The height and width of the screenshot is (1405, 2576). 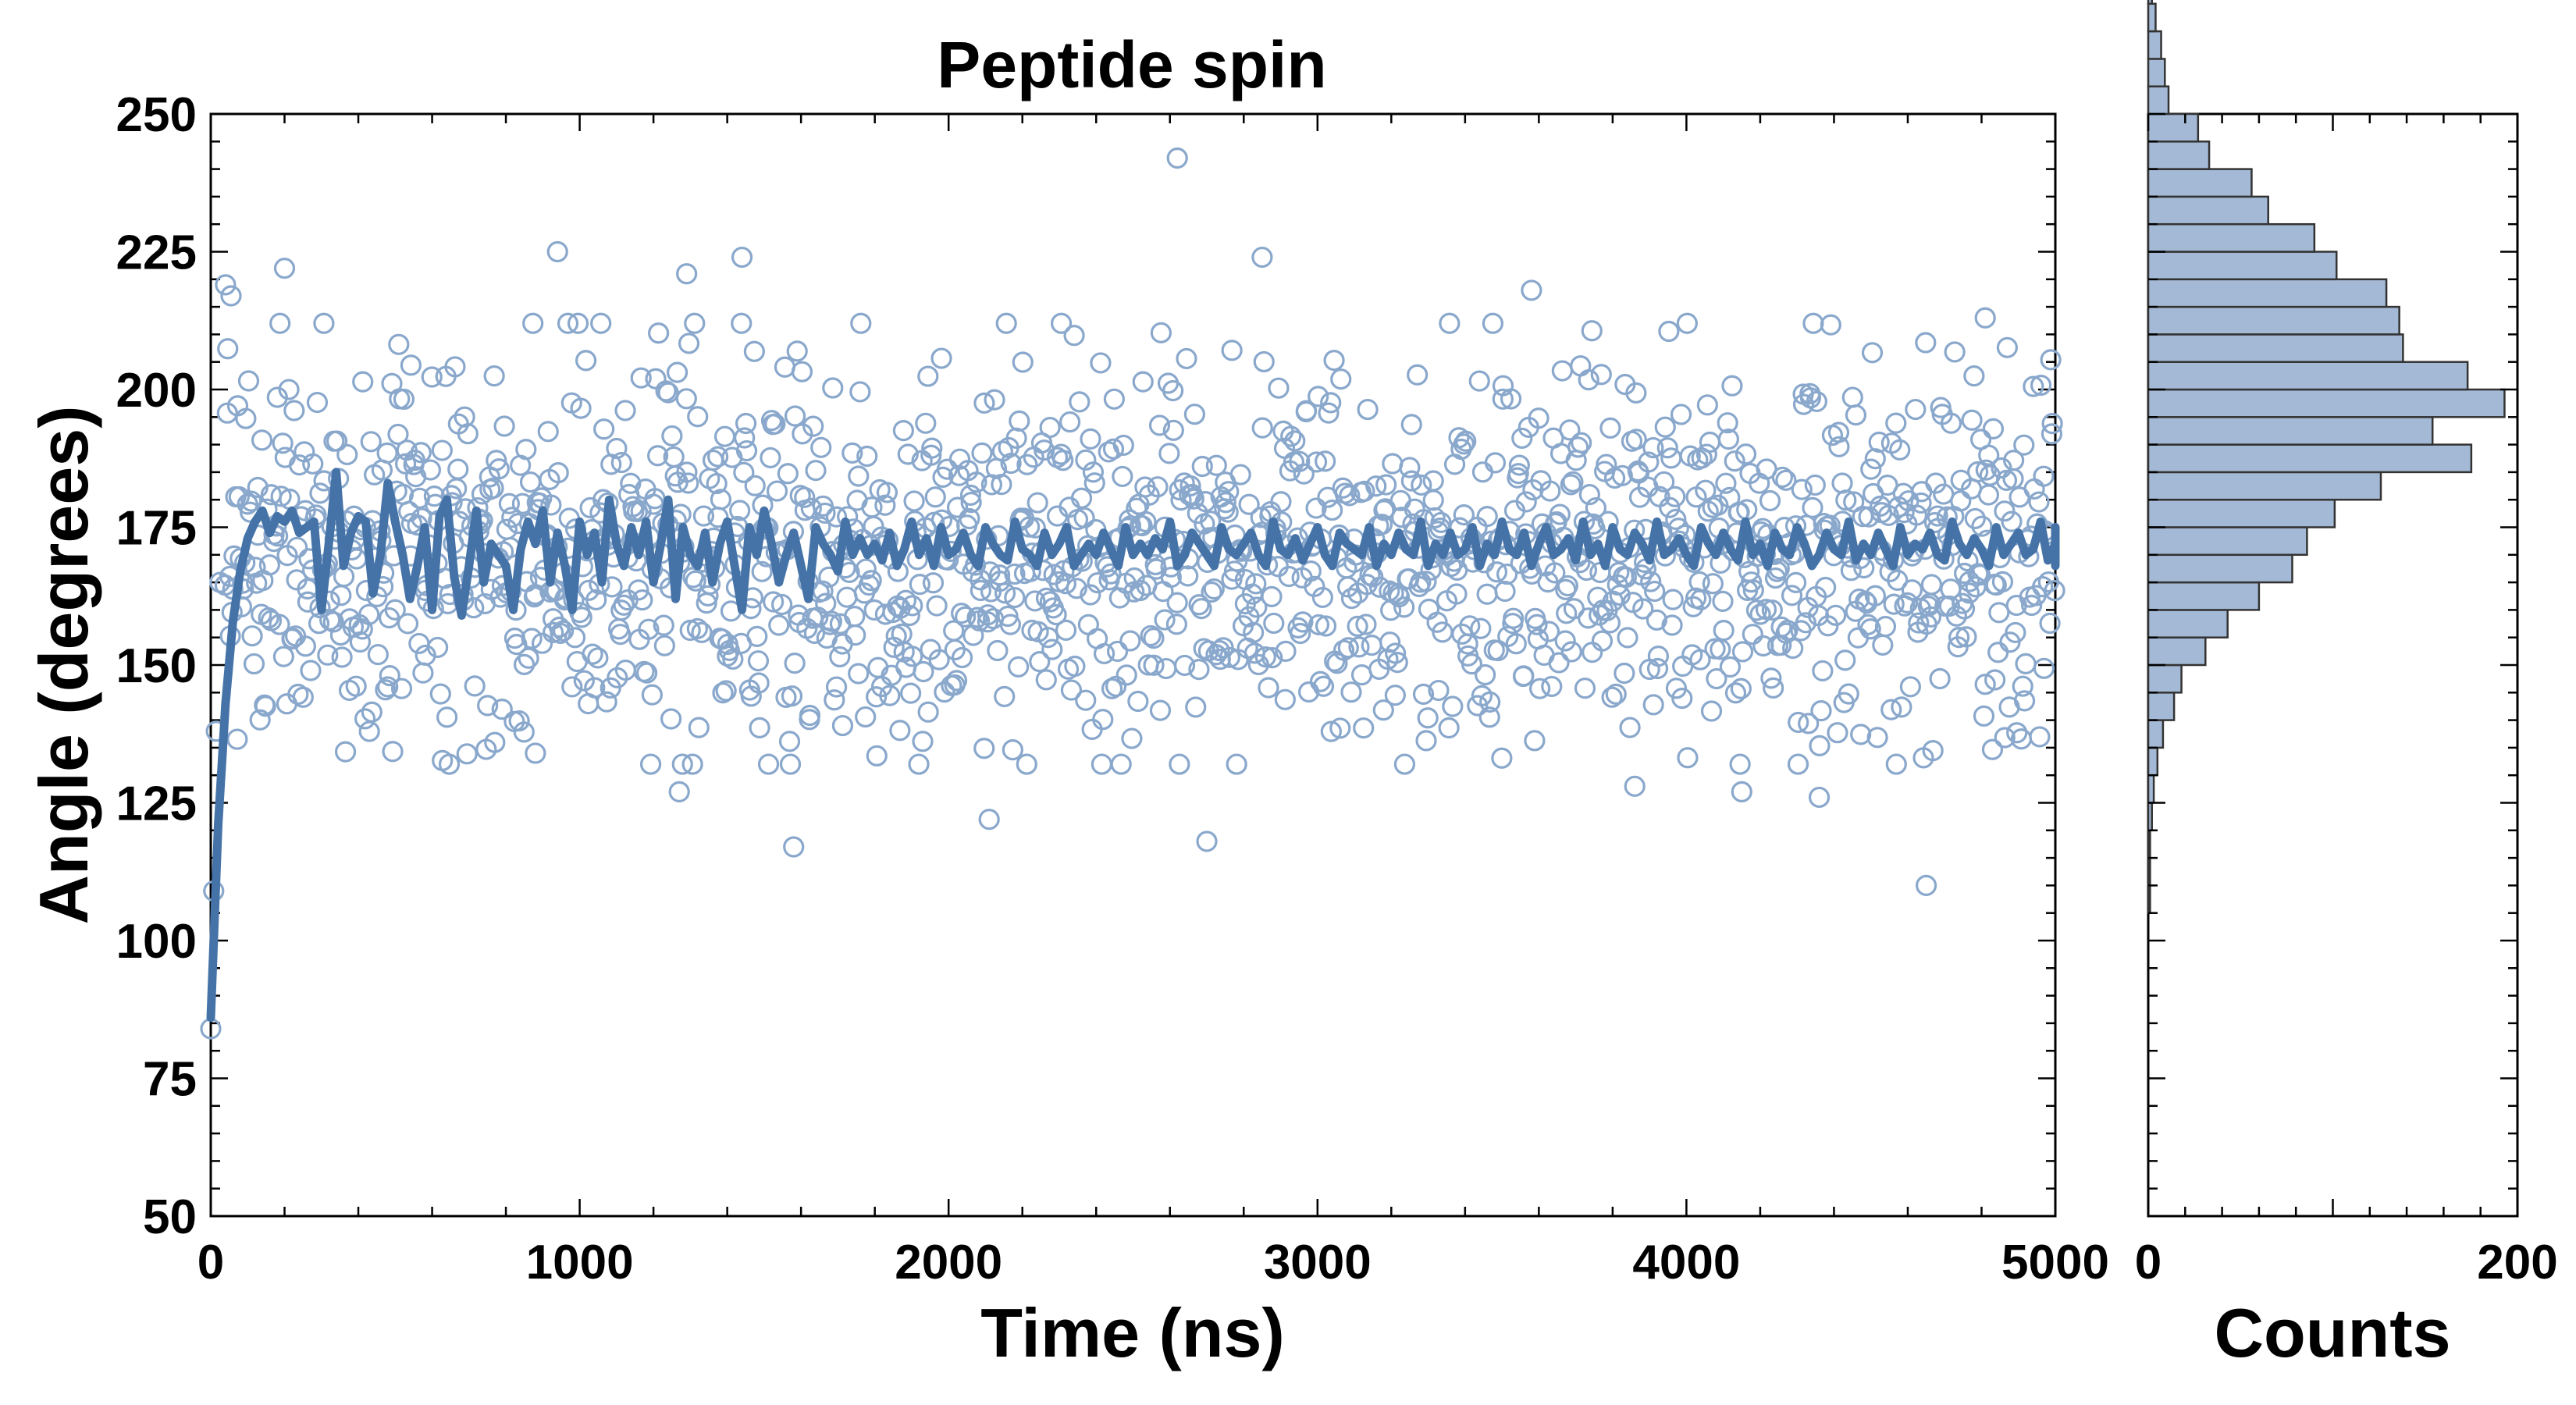 What do you see at coordinates (156, 391) in the screenshot?
I see `y-tick-label: 200` at bounding box center [156, 391].